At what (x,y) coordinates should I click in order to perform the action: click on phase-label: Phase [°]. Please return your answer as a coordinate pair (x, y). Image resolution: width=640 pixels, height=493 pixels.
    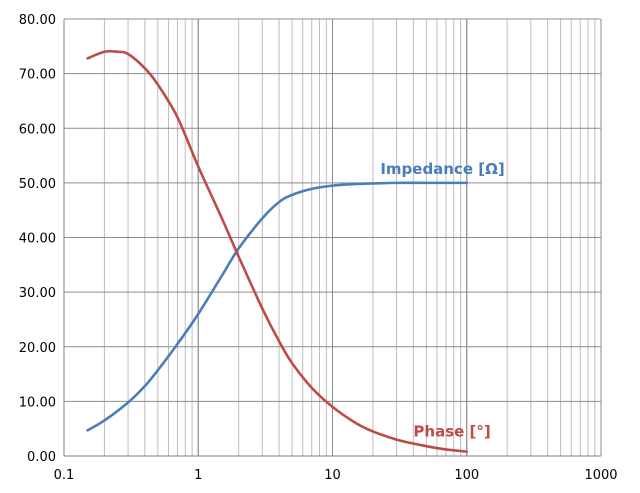
    Looking at the image, I should click on (451, 432).